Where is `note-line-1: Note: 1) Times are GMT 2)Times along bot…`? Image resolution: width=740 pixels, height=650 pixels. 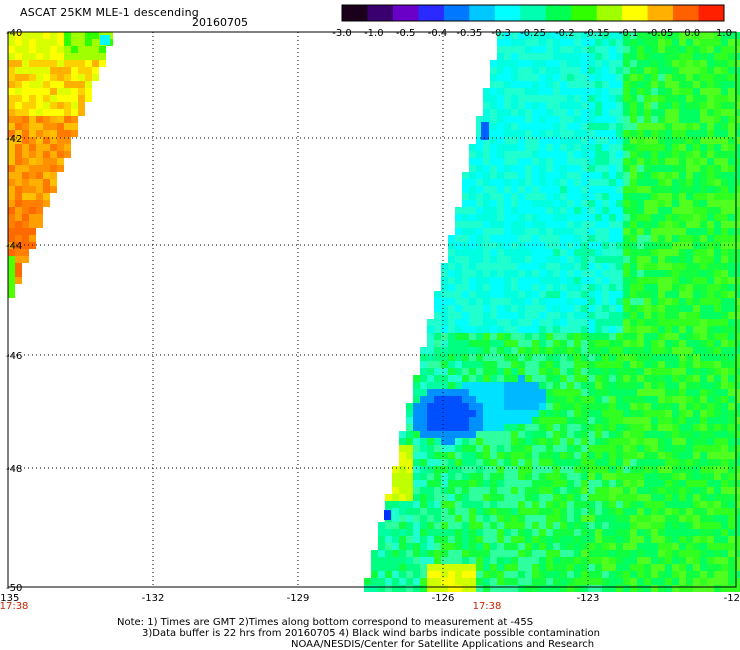 note-line-1: Note: 1) Times are GMT 2)Times along bot… is located at coordinates (325, 622).